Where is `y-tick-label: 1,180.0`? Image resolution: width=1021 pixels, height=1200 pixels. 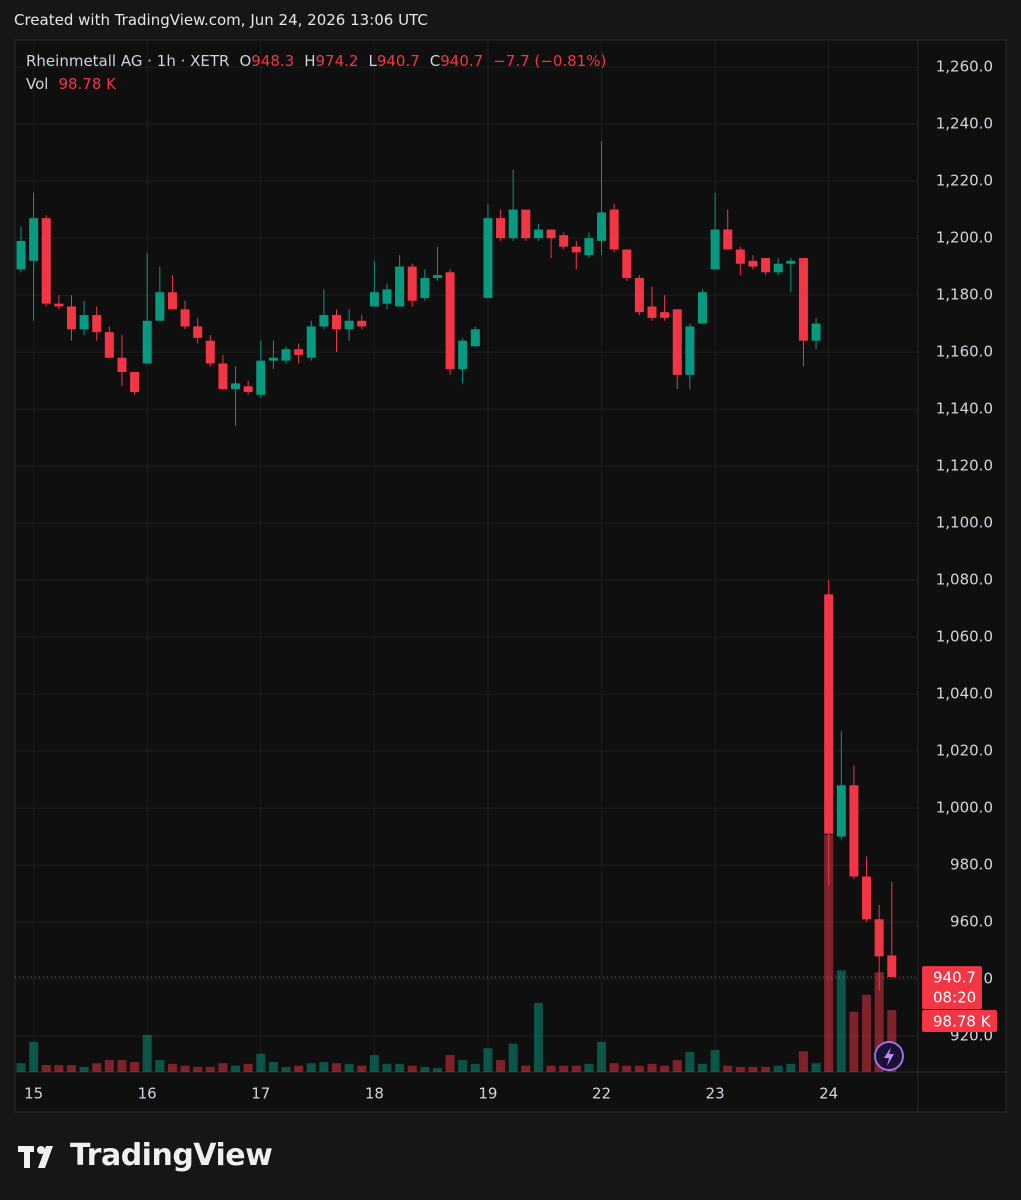
y-tick-label: 1,180.0 is located at coordinates (964, 295).